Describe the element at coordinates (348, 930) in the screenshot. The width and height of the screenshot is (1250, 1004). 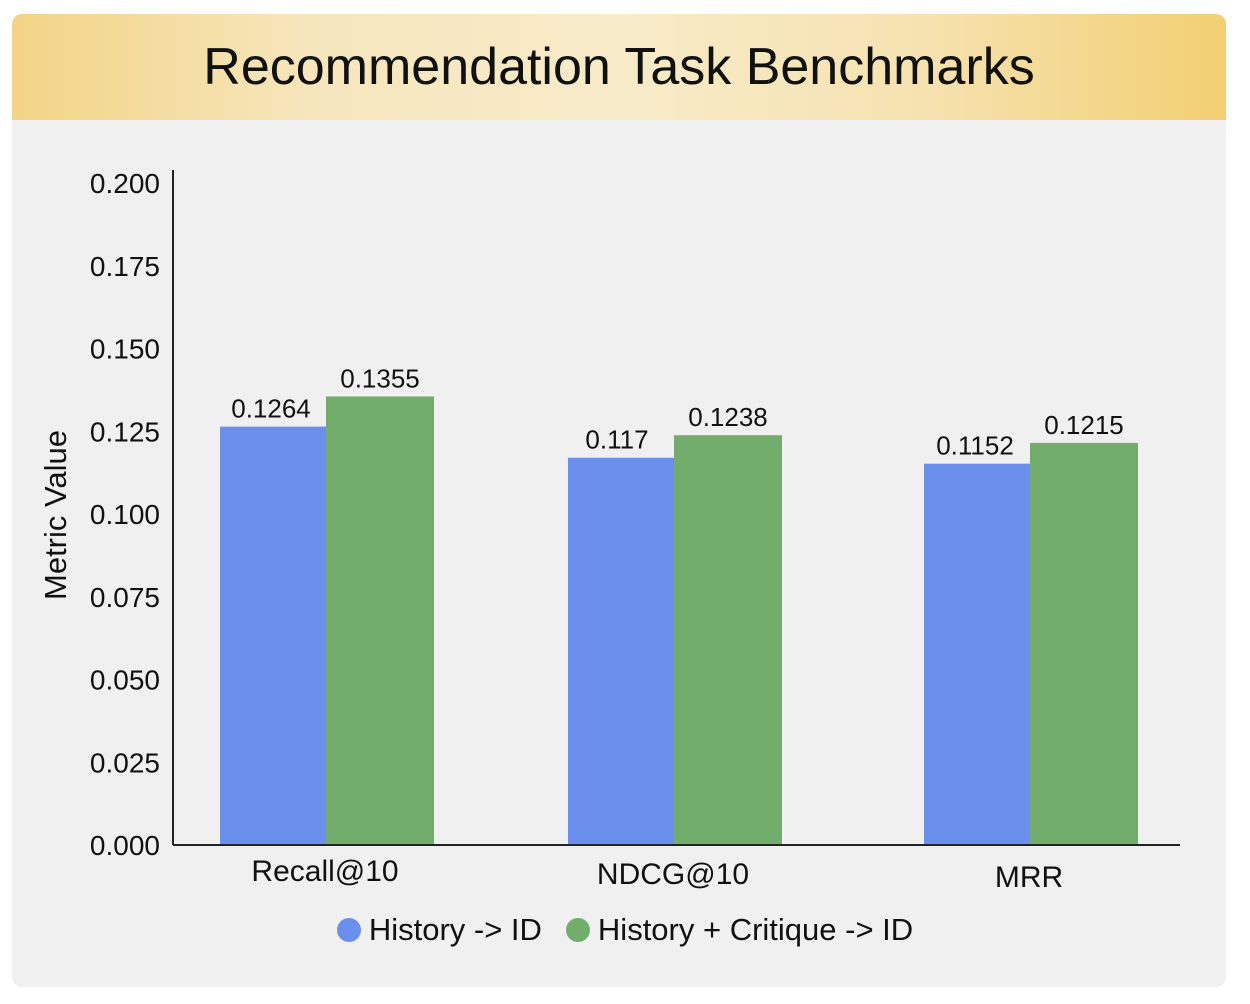
I see `legend-swatch-history-id` at that location.